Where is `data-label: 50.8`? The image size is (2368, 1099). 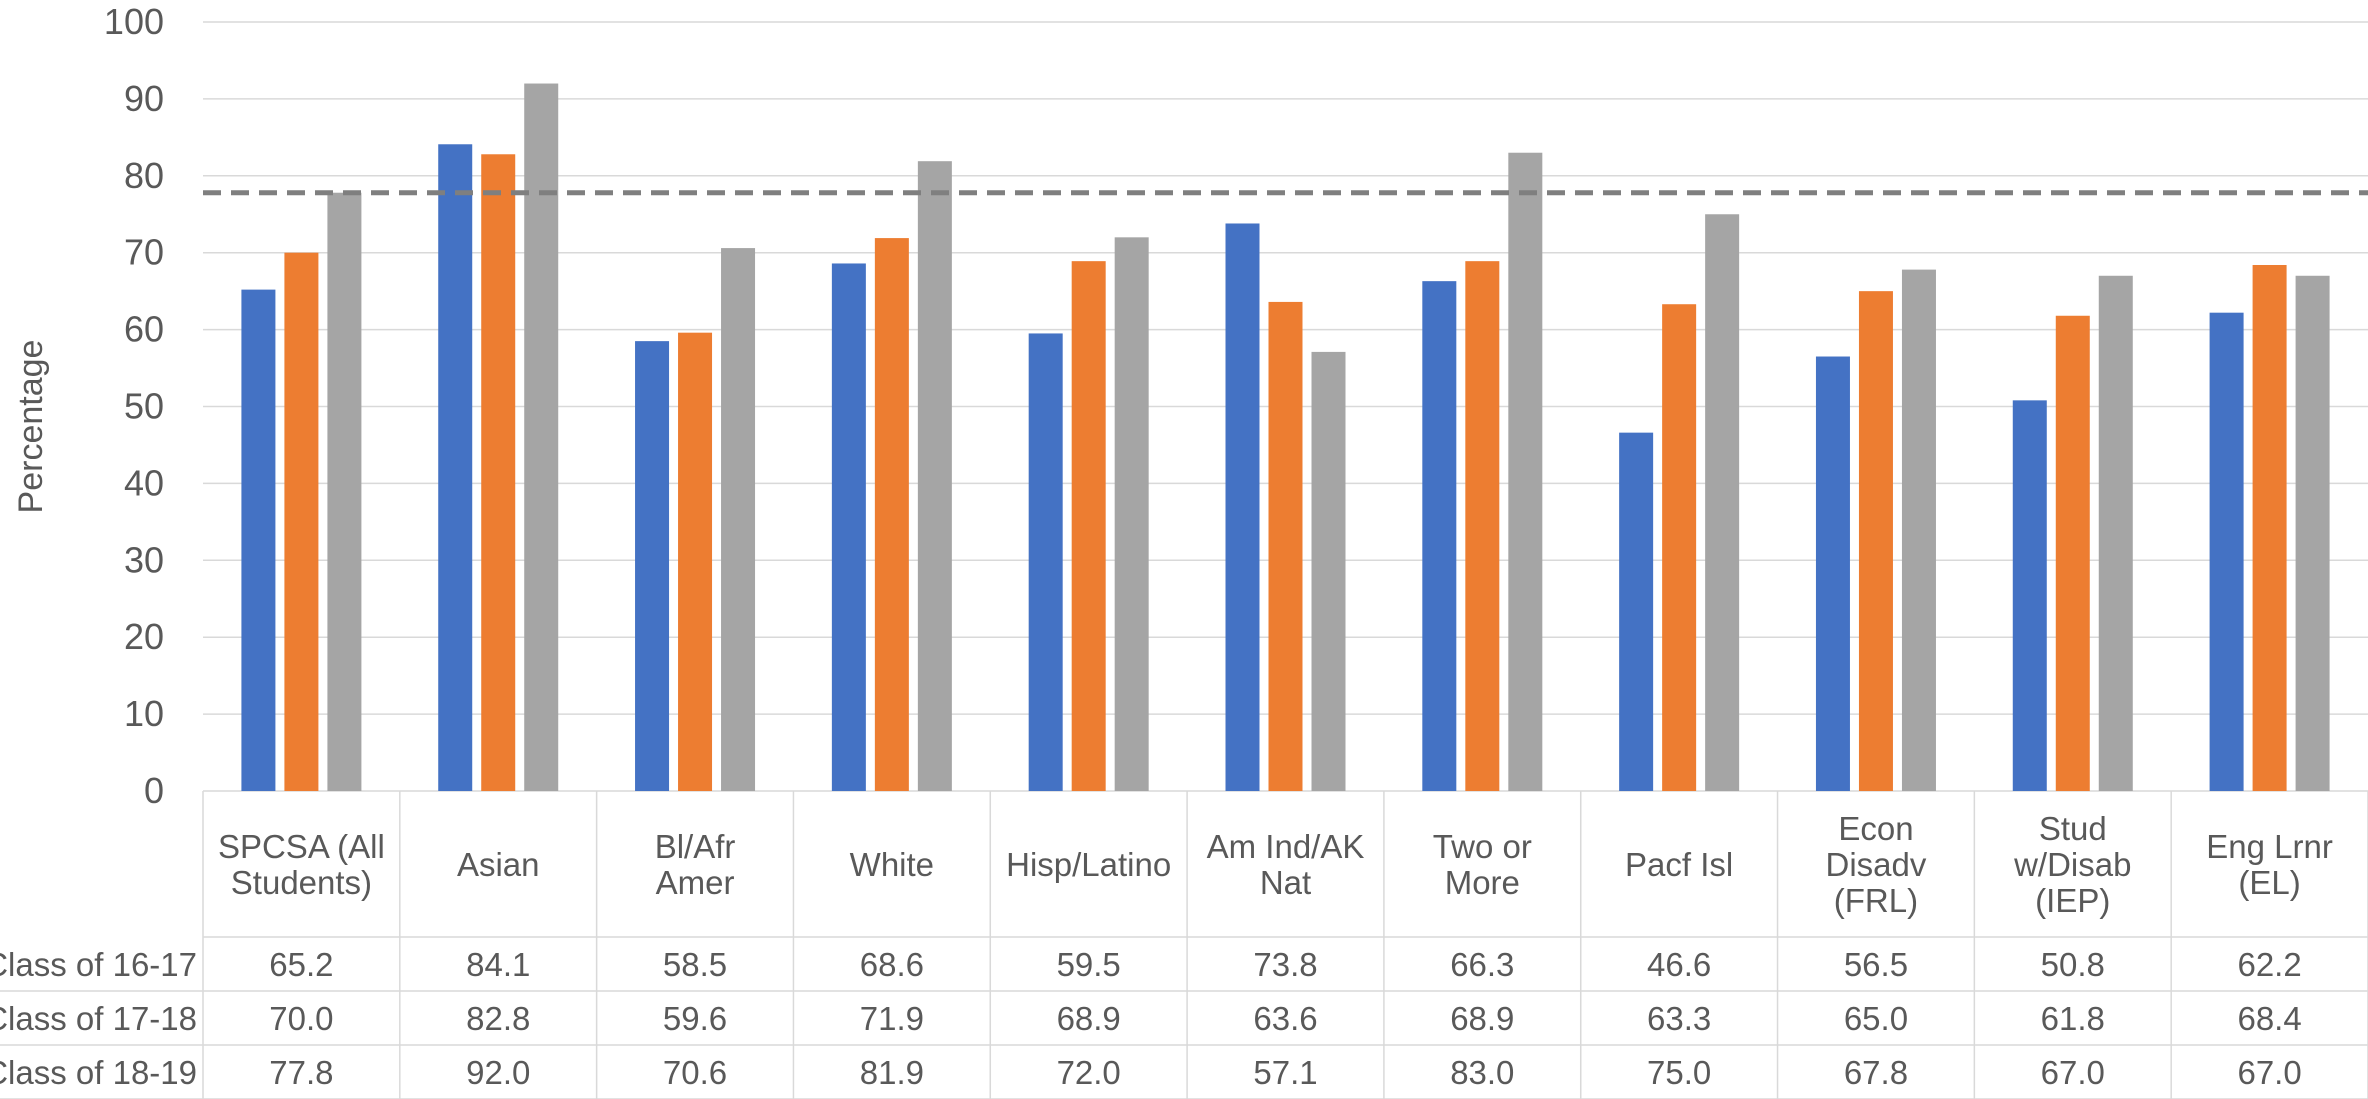
data-label: 50.8 is located at coordinates (2073, 964).